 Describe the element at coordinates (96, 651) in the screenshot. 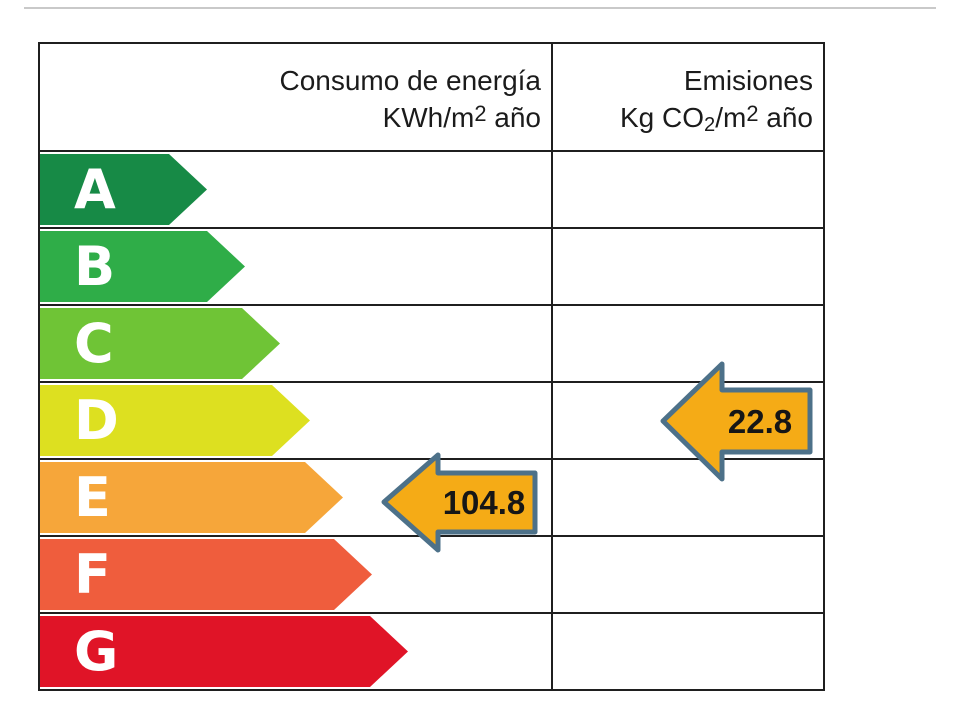

I see `band-letter: G` at that location.